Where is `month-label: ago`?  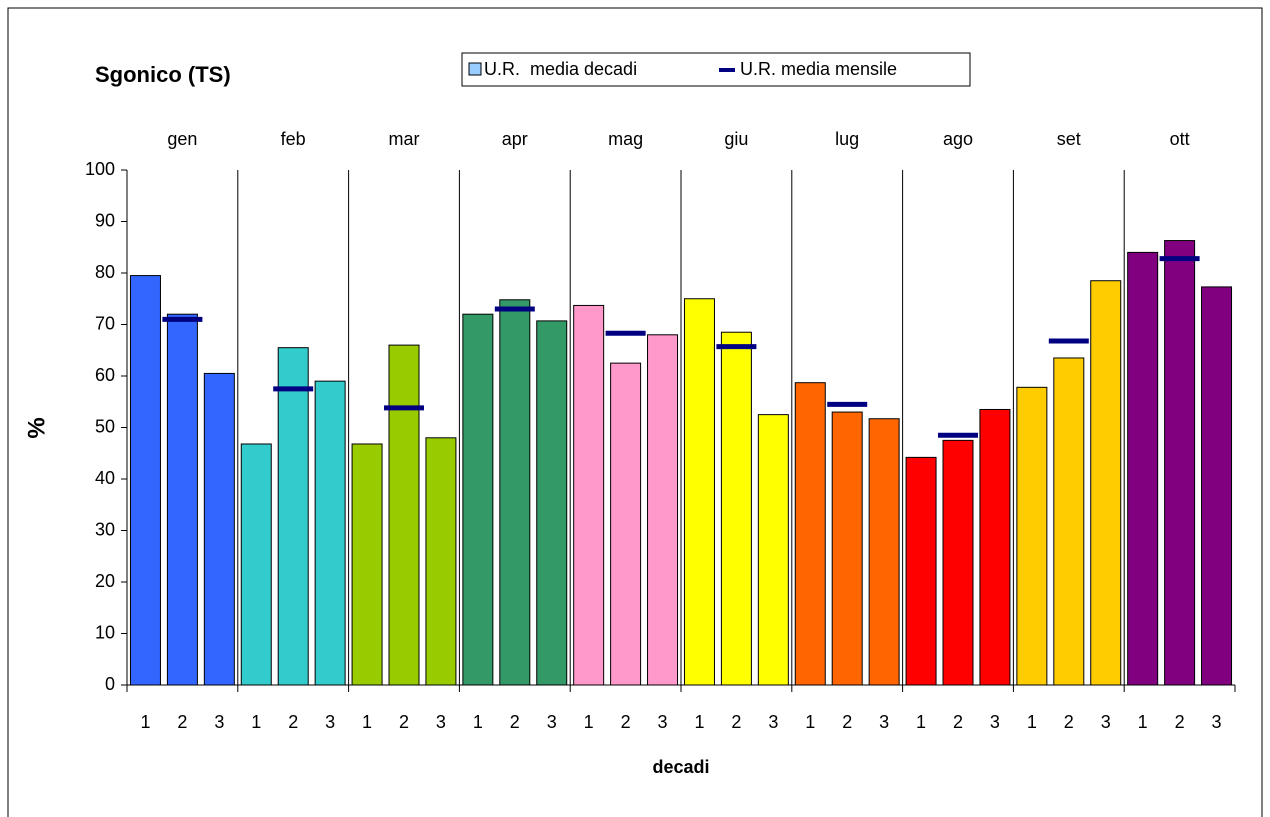
month-label: ago is located at coordinates (958, 139).